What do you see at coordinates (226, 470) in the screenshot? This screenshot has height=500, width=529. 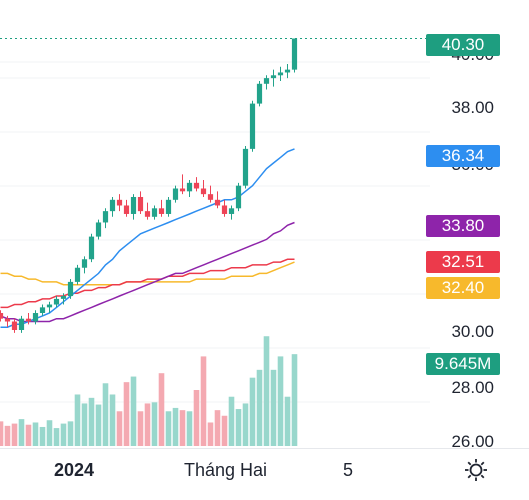 I see `time-label-month: Tháng Hai` at bounding box center [226, 470].